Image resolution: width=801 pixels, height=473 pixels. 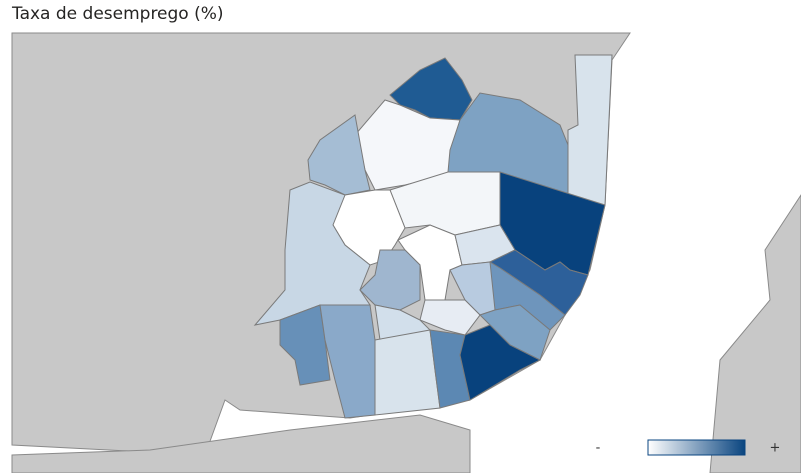 What do you see at coordinates (696, 447) in the screenshot?
I see `legend-gradient` at bounding box center [696, 447].